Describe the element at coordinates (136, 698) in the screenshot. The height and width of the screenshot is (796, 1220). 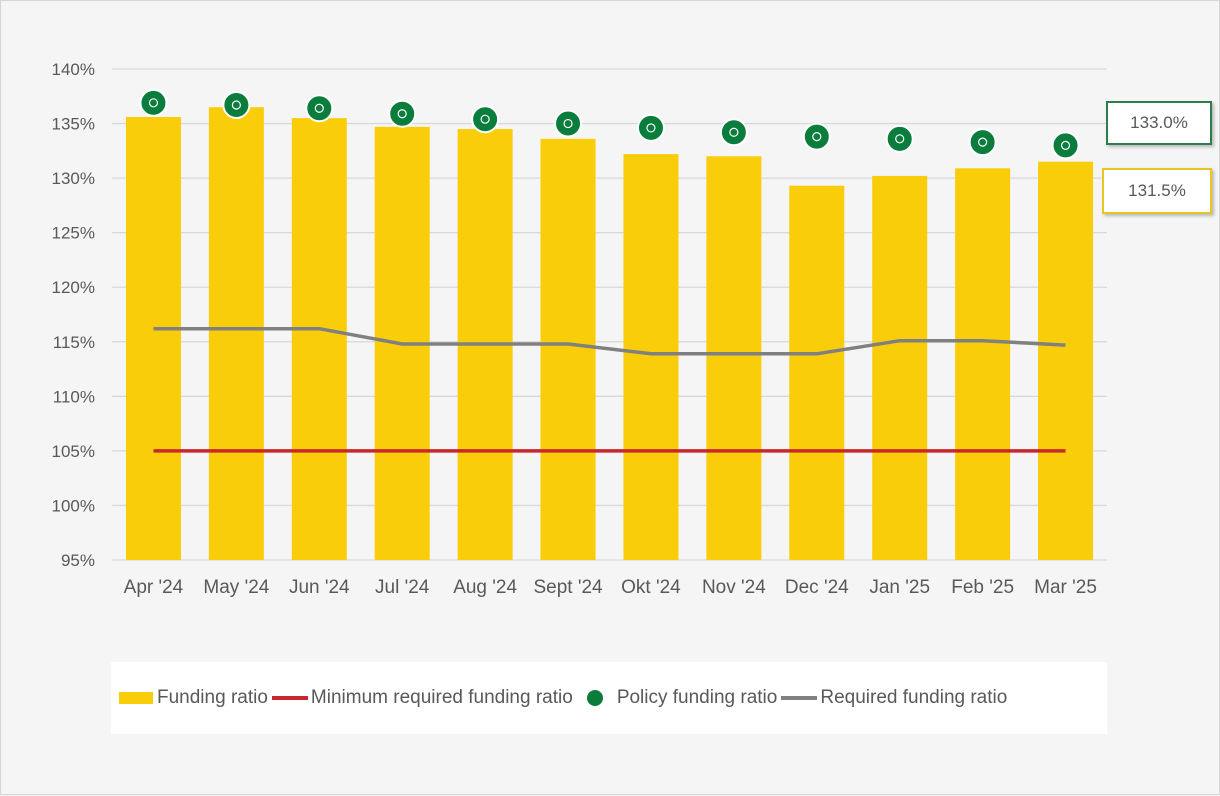
I see `legend-swatch-funding-ratio` at that location.